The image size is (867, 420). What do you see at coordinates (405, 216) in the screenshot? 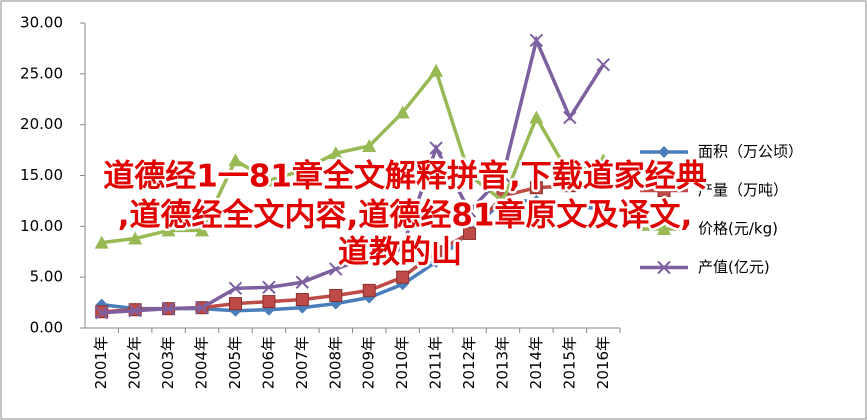
I see `overlay-text: ,道德经全文内容,道德经81章原文及译文,` at bounding box center [405, 216].